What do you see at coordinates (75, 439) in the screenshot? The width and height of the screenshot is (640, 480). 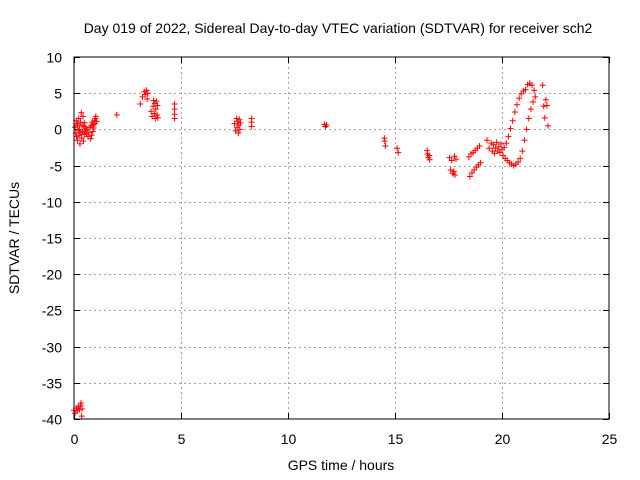 I see `x-tick-label: 0` at bounding box center [75, 439].